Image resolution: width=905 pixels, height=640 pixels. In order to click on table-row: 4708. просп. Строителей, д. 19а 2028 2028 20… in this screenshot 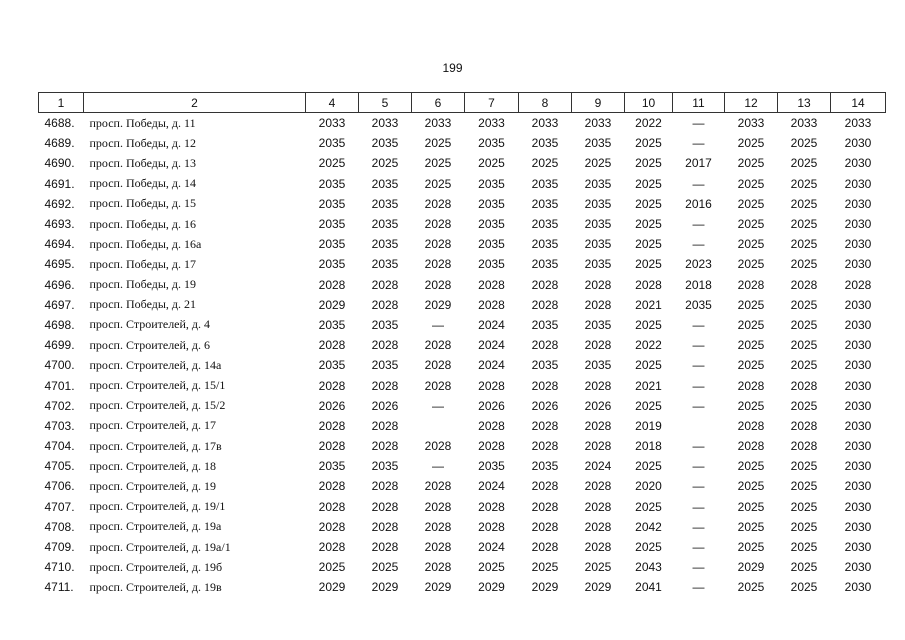, I will do `click(462, 527)`.